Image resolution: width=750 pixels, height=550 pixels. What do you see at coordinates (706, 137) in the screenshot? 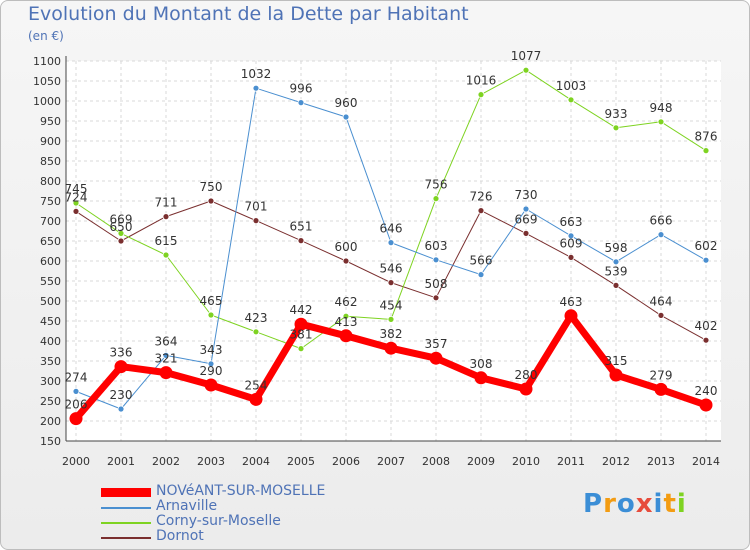
I see `data-label: 876` at bounding box center [706, 137].